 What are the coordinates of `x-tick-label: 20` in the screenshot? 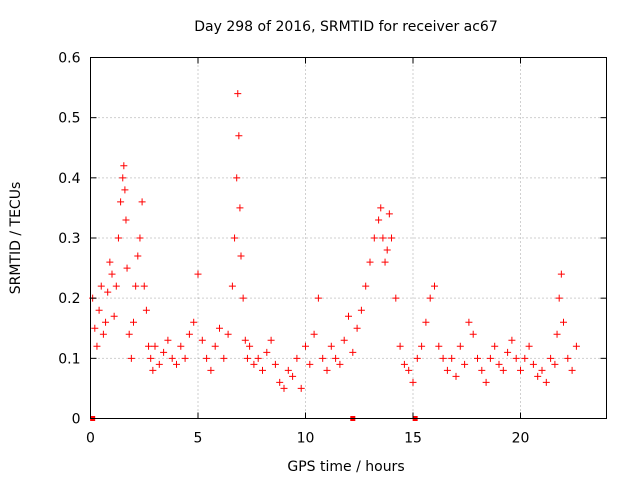 It's located at (521, 439).